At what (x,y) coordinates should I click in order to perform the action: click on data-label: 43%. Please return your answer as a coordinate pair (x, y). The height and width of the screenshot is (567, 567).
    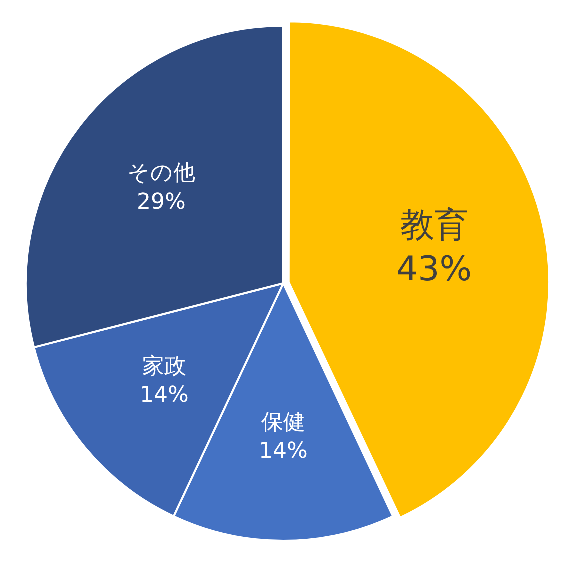
    Looking at the image, I should click on (434, 270).